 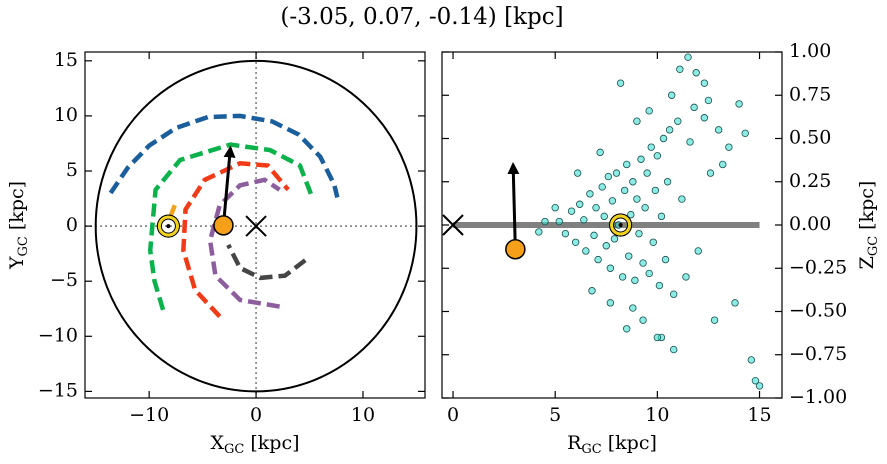 I want to click on star-marker, so click(x=515, y=249).